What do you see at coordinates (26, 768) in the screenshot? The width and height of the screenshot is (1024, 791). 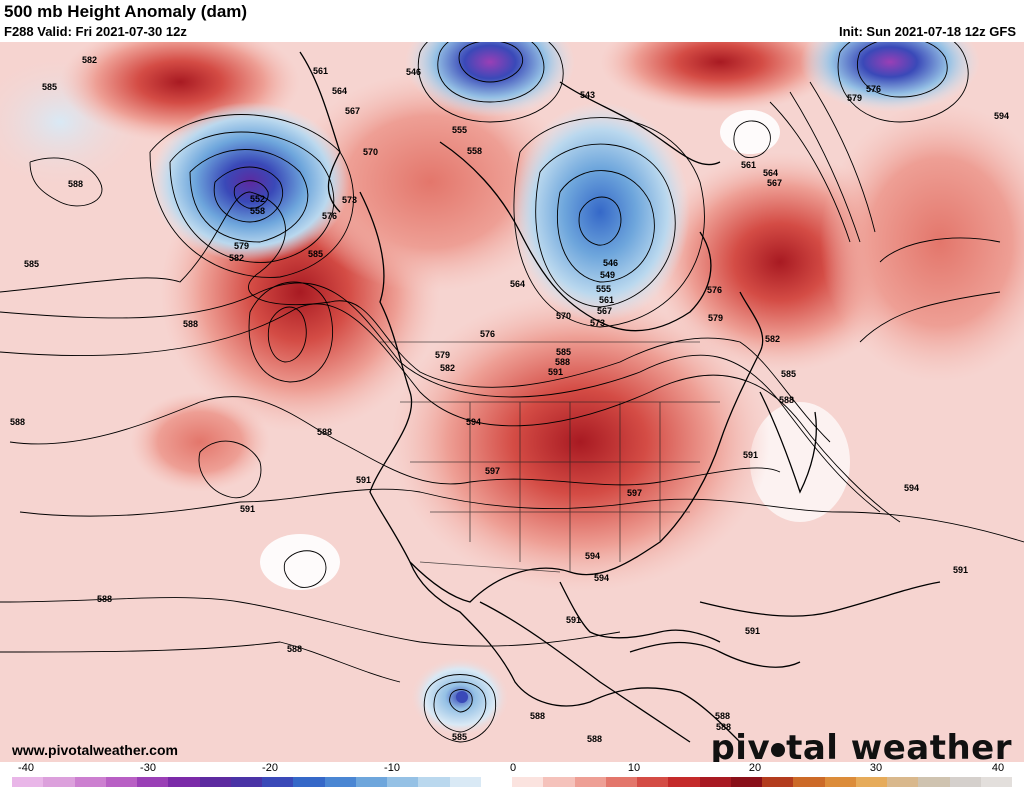 I see `colorbar-tick-label: -40` at bounding box center [26, 768].